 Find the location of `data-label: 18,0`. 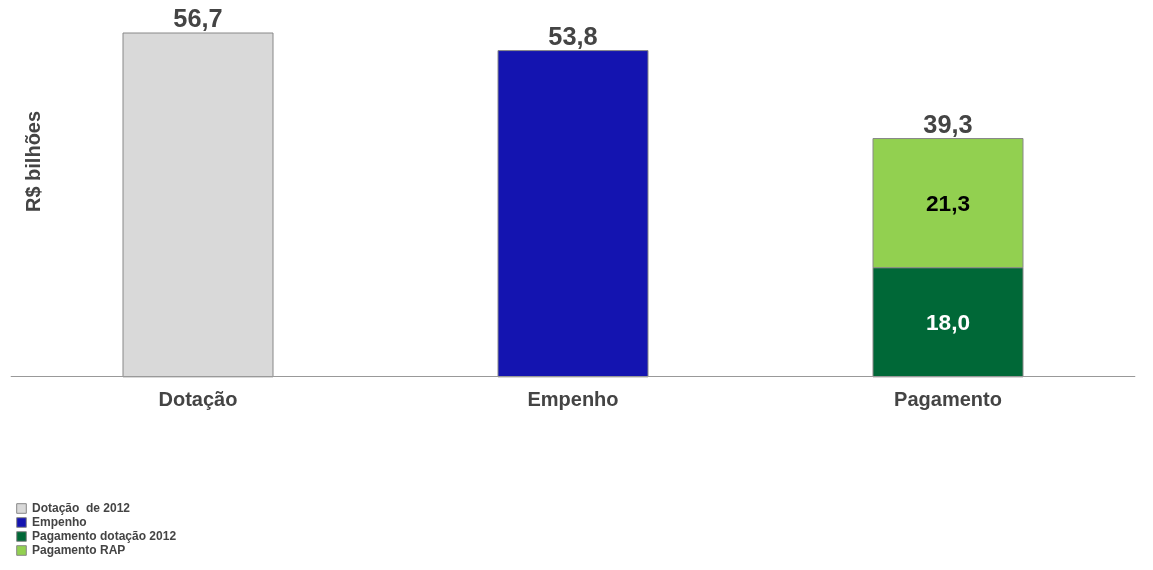

data-label: 18,0 is located at coordinates (948, 321).